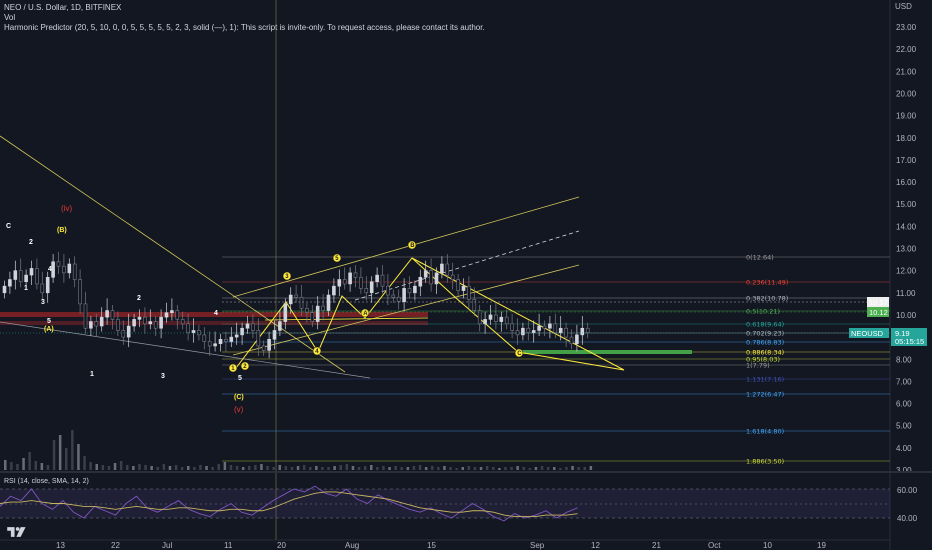 This screenshot has height=550, width=932. I want to click on time-tick: 11, so click(228, 545).